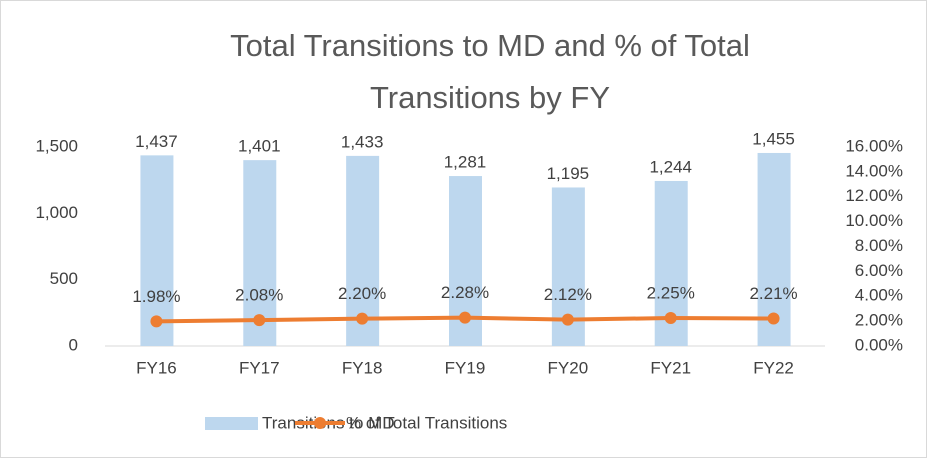 The width and height of the screenshot is (927, 458). I want to click on data-label: 2.25%, so click(671, 293).